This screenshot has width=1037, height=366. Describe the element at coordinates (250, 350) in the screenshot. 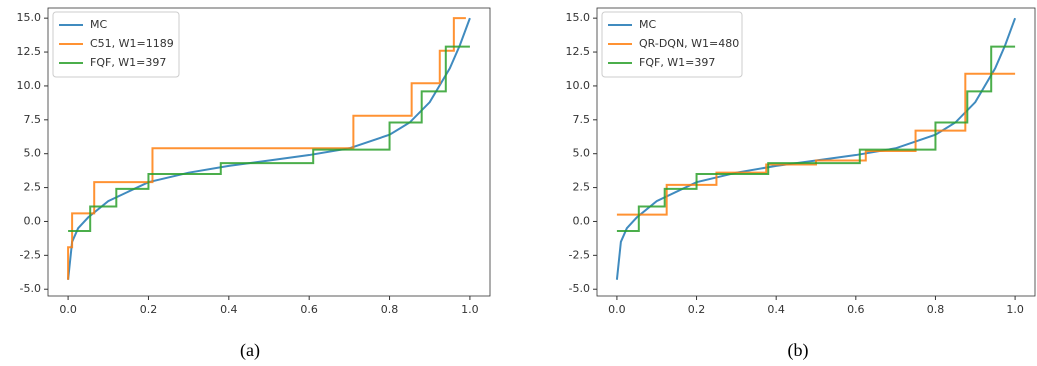

I see `caption: (a)` at that location.